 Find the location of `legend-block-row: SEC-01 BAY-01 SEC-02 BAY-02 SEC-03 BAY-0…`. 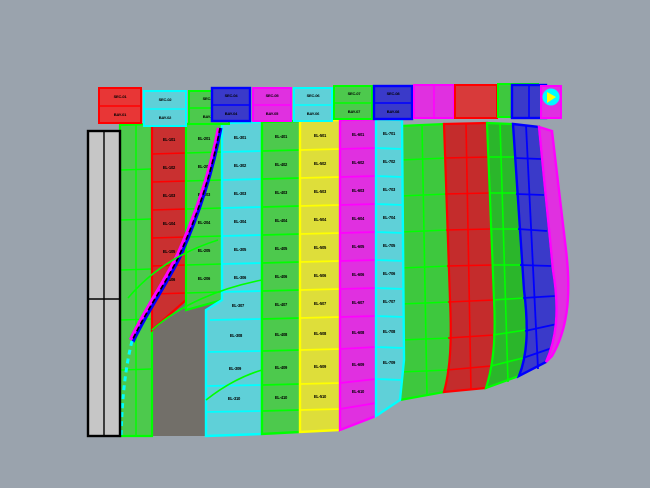

legend-block-row: SEC-01 BAY-01 SEC-02 BAY-02 SEC-03 BAY-0… is located at coordinates (330, 105).